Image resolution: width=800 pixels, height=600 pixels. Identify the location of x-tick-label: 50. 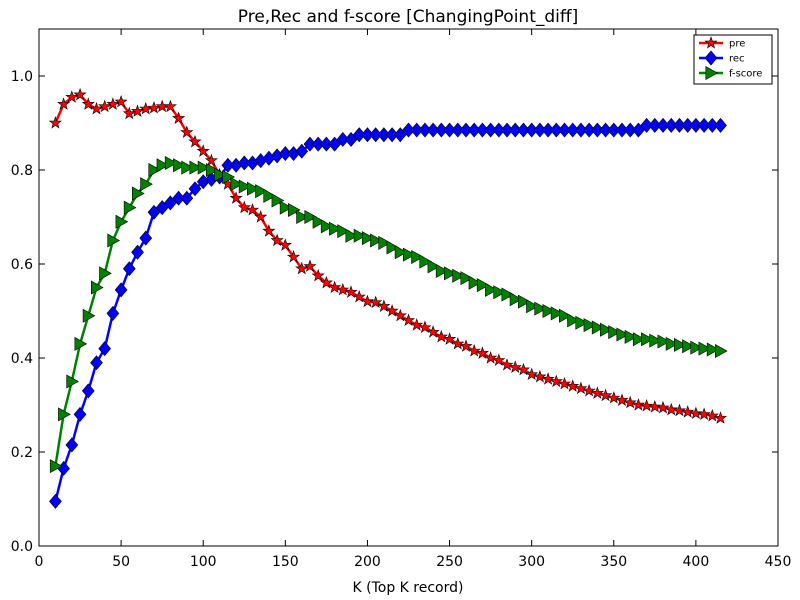
(121, 562).